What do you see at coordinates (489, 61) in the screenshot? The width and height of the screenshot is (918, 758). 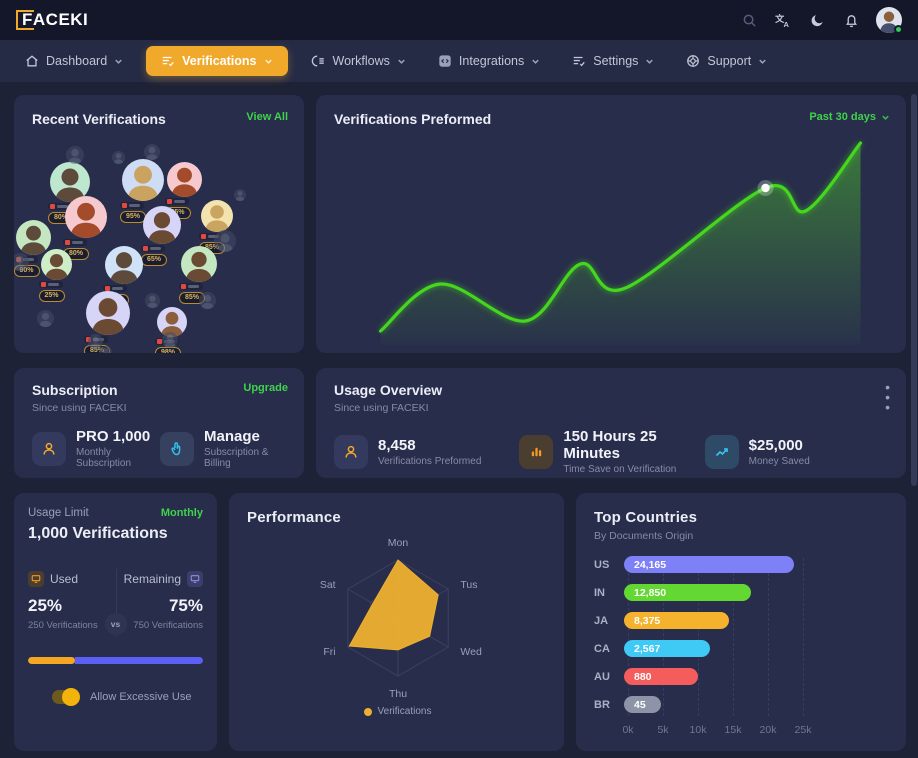 I see `nav-integrations: Integrations` at bounding box center [489, 61].